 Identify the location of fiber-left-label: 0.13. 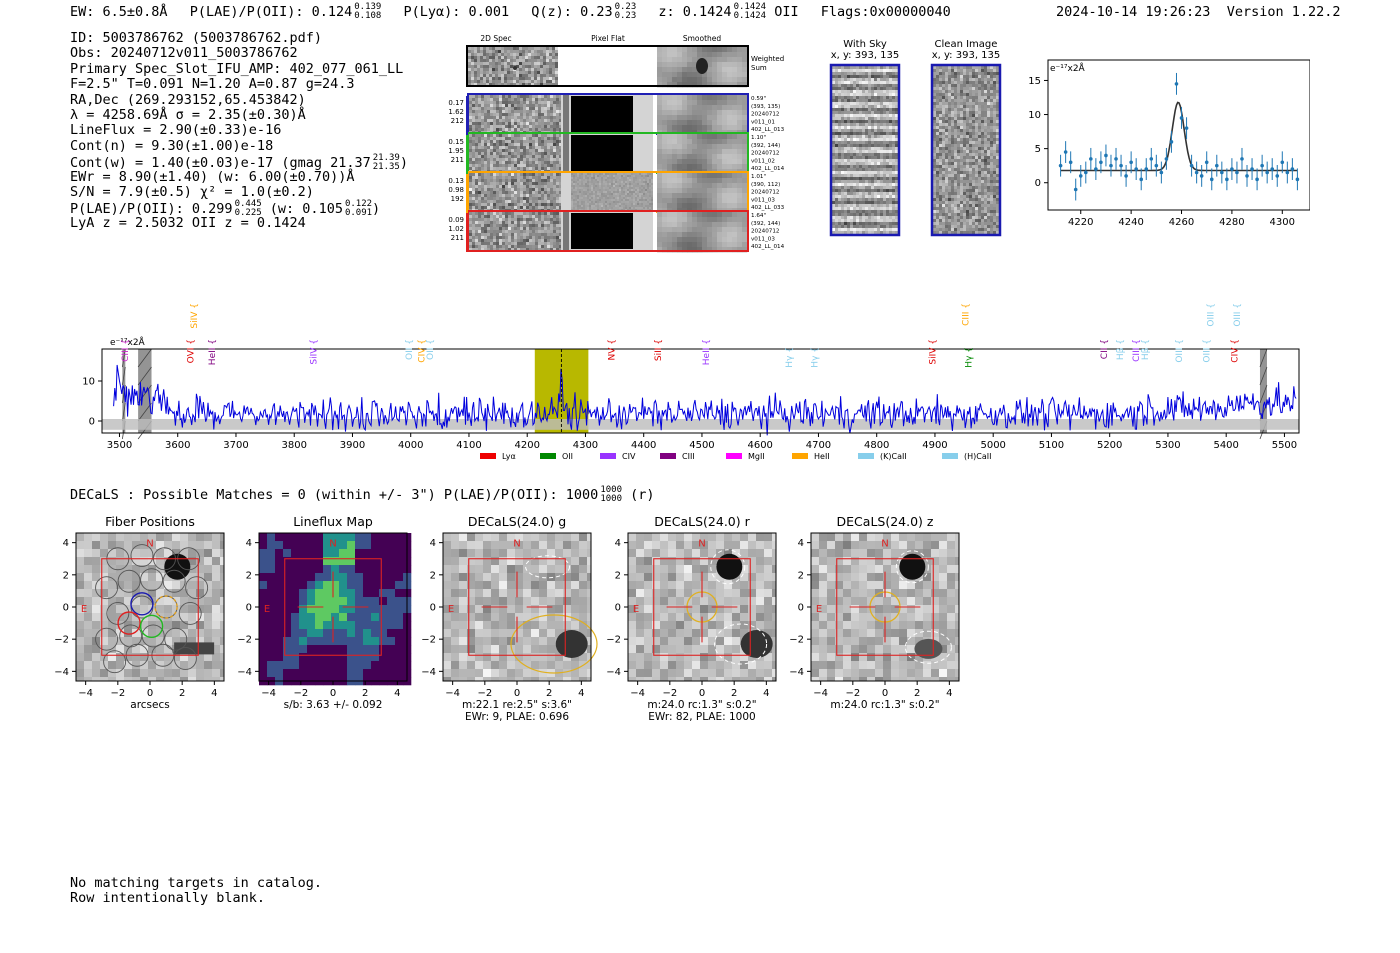
(456, 181).